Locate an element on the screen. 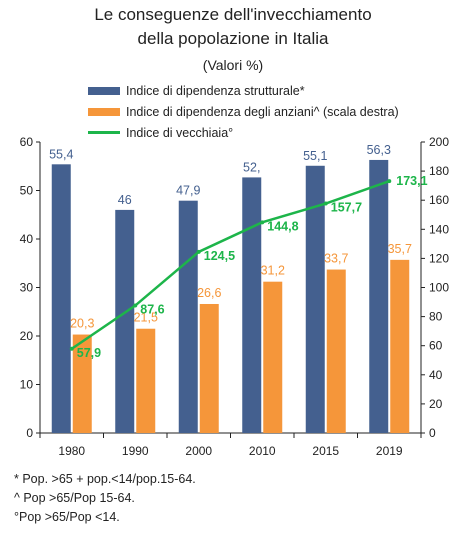 This screenshot has width=466, height=533. chart-title-line-2: della popolazione in Italia is located at coordinates (233, 38).